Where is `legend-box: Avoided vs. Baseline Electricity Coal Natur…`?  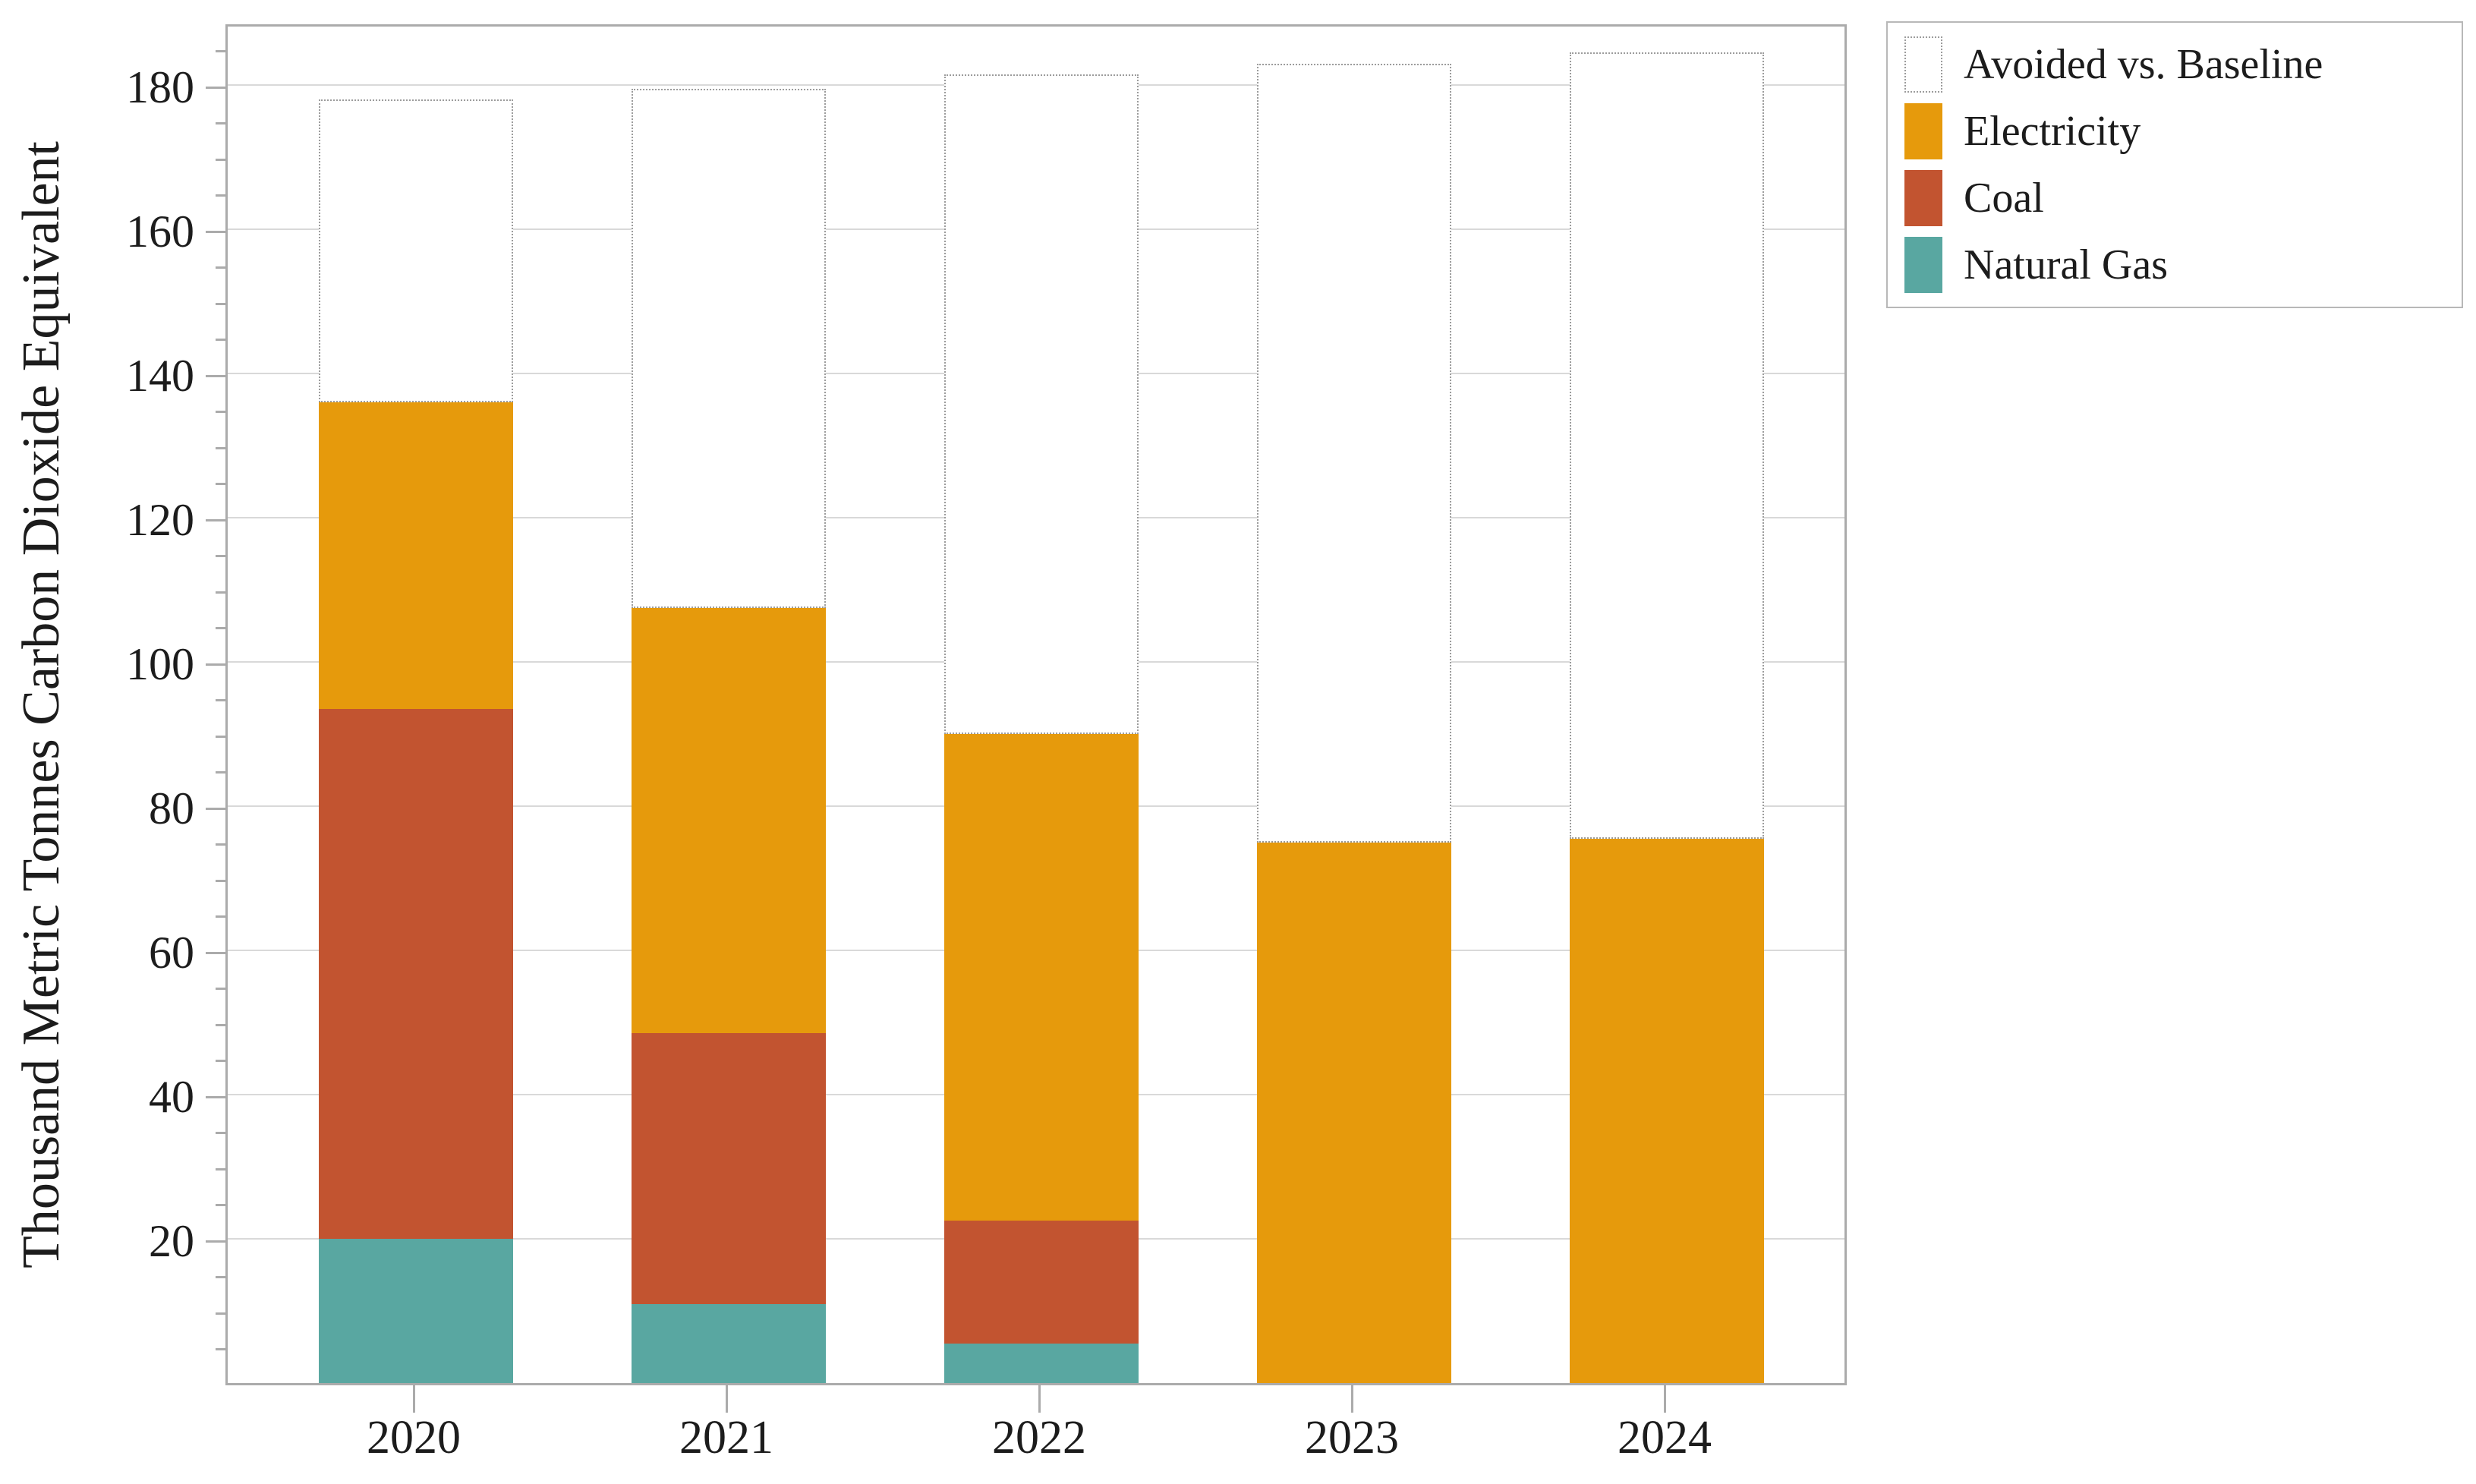 legend-box: Avoided vs. Baseline Electricity Coal Natur… is located at coordinates (2174, 164).